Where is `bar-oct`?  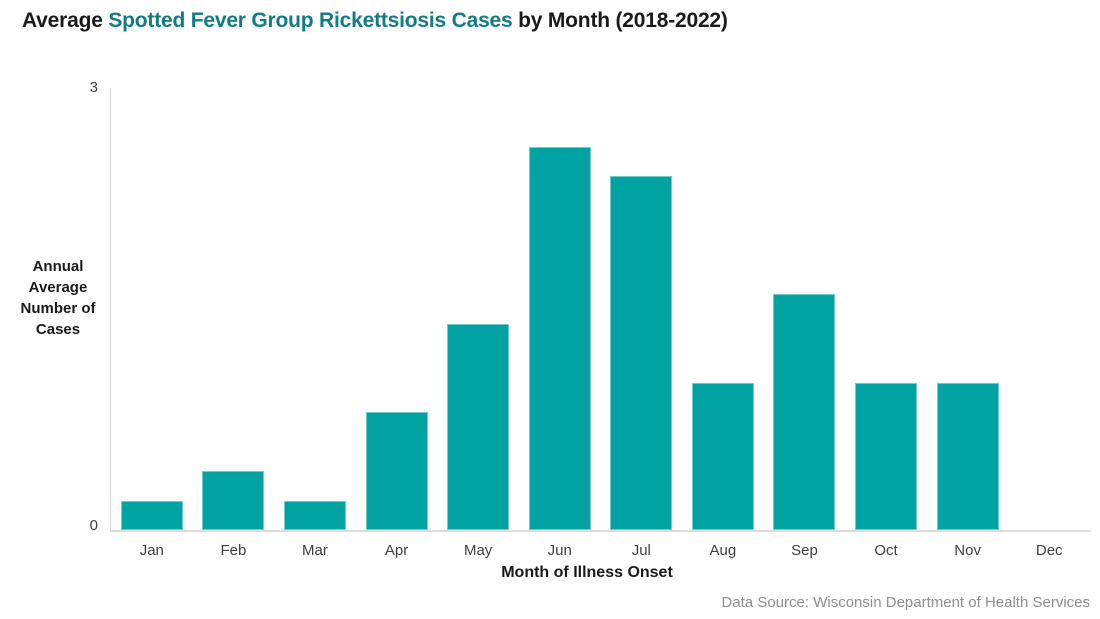
bar-oct is located at coordinates (886, 456).